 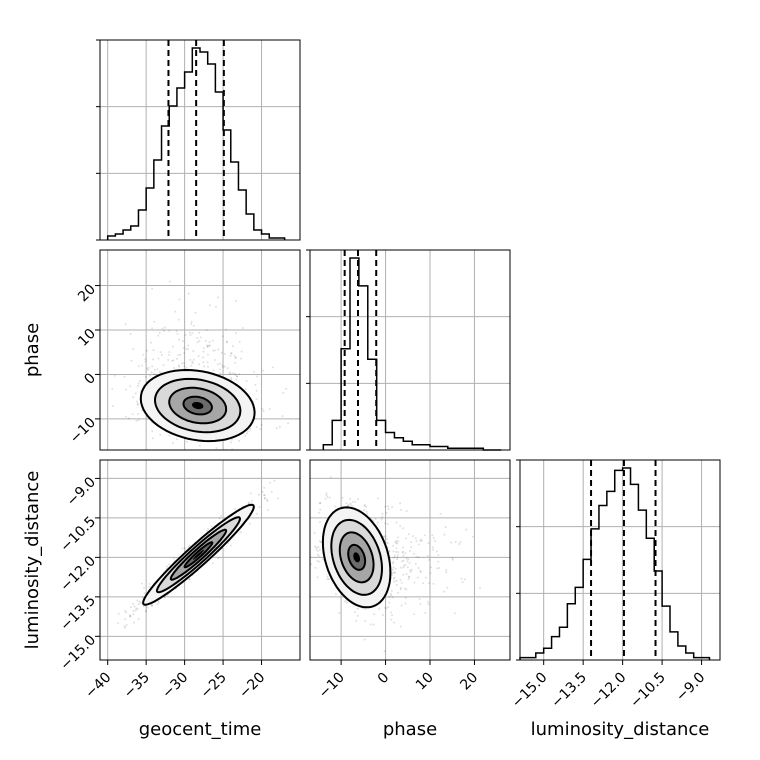 What do you see at coordinates (690, 687) in the screenshot?
I see `x-tick-label-luminosity_distance: −9.0` at bounding box center [690, 687].